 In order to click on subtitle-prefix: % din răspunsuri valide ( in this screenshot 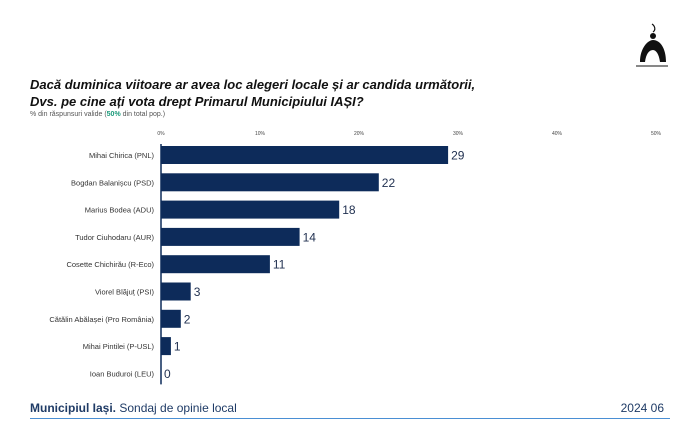, I will do `click(68, 114)`.